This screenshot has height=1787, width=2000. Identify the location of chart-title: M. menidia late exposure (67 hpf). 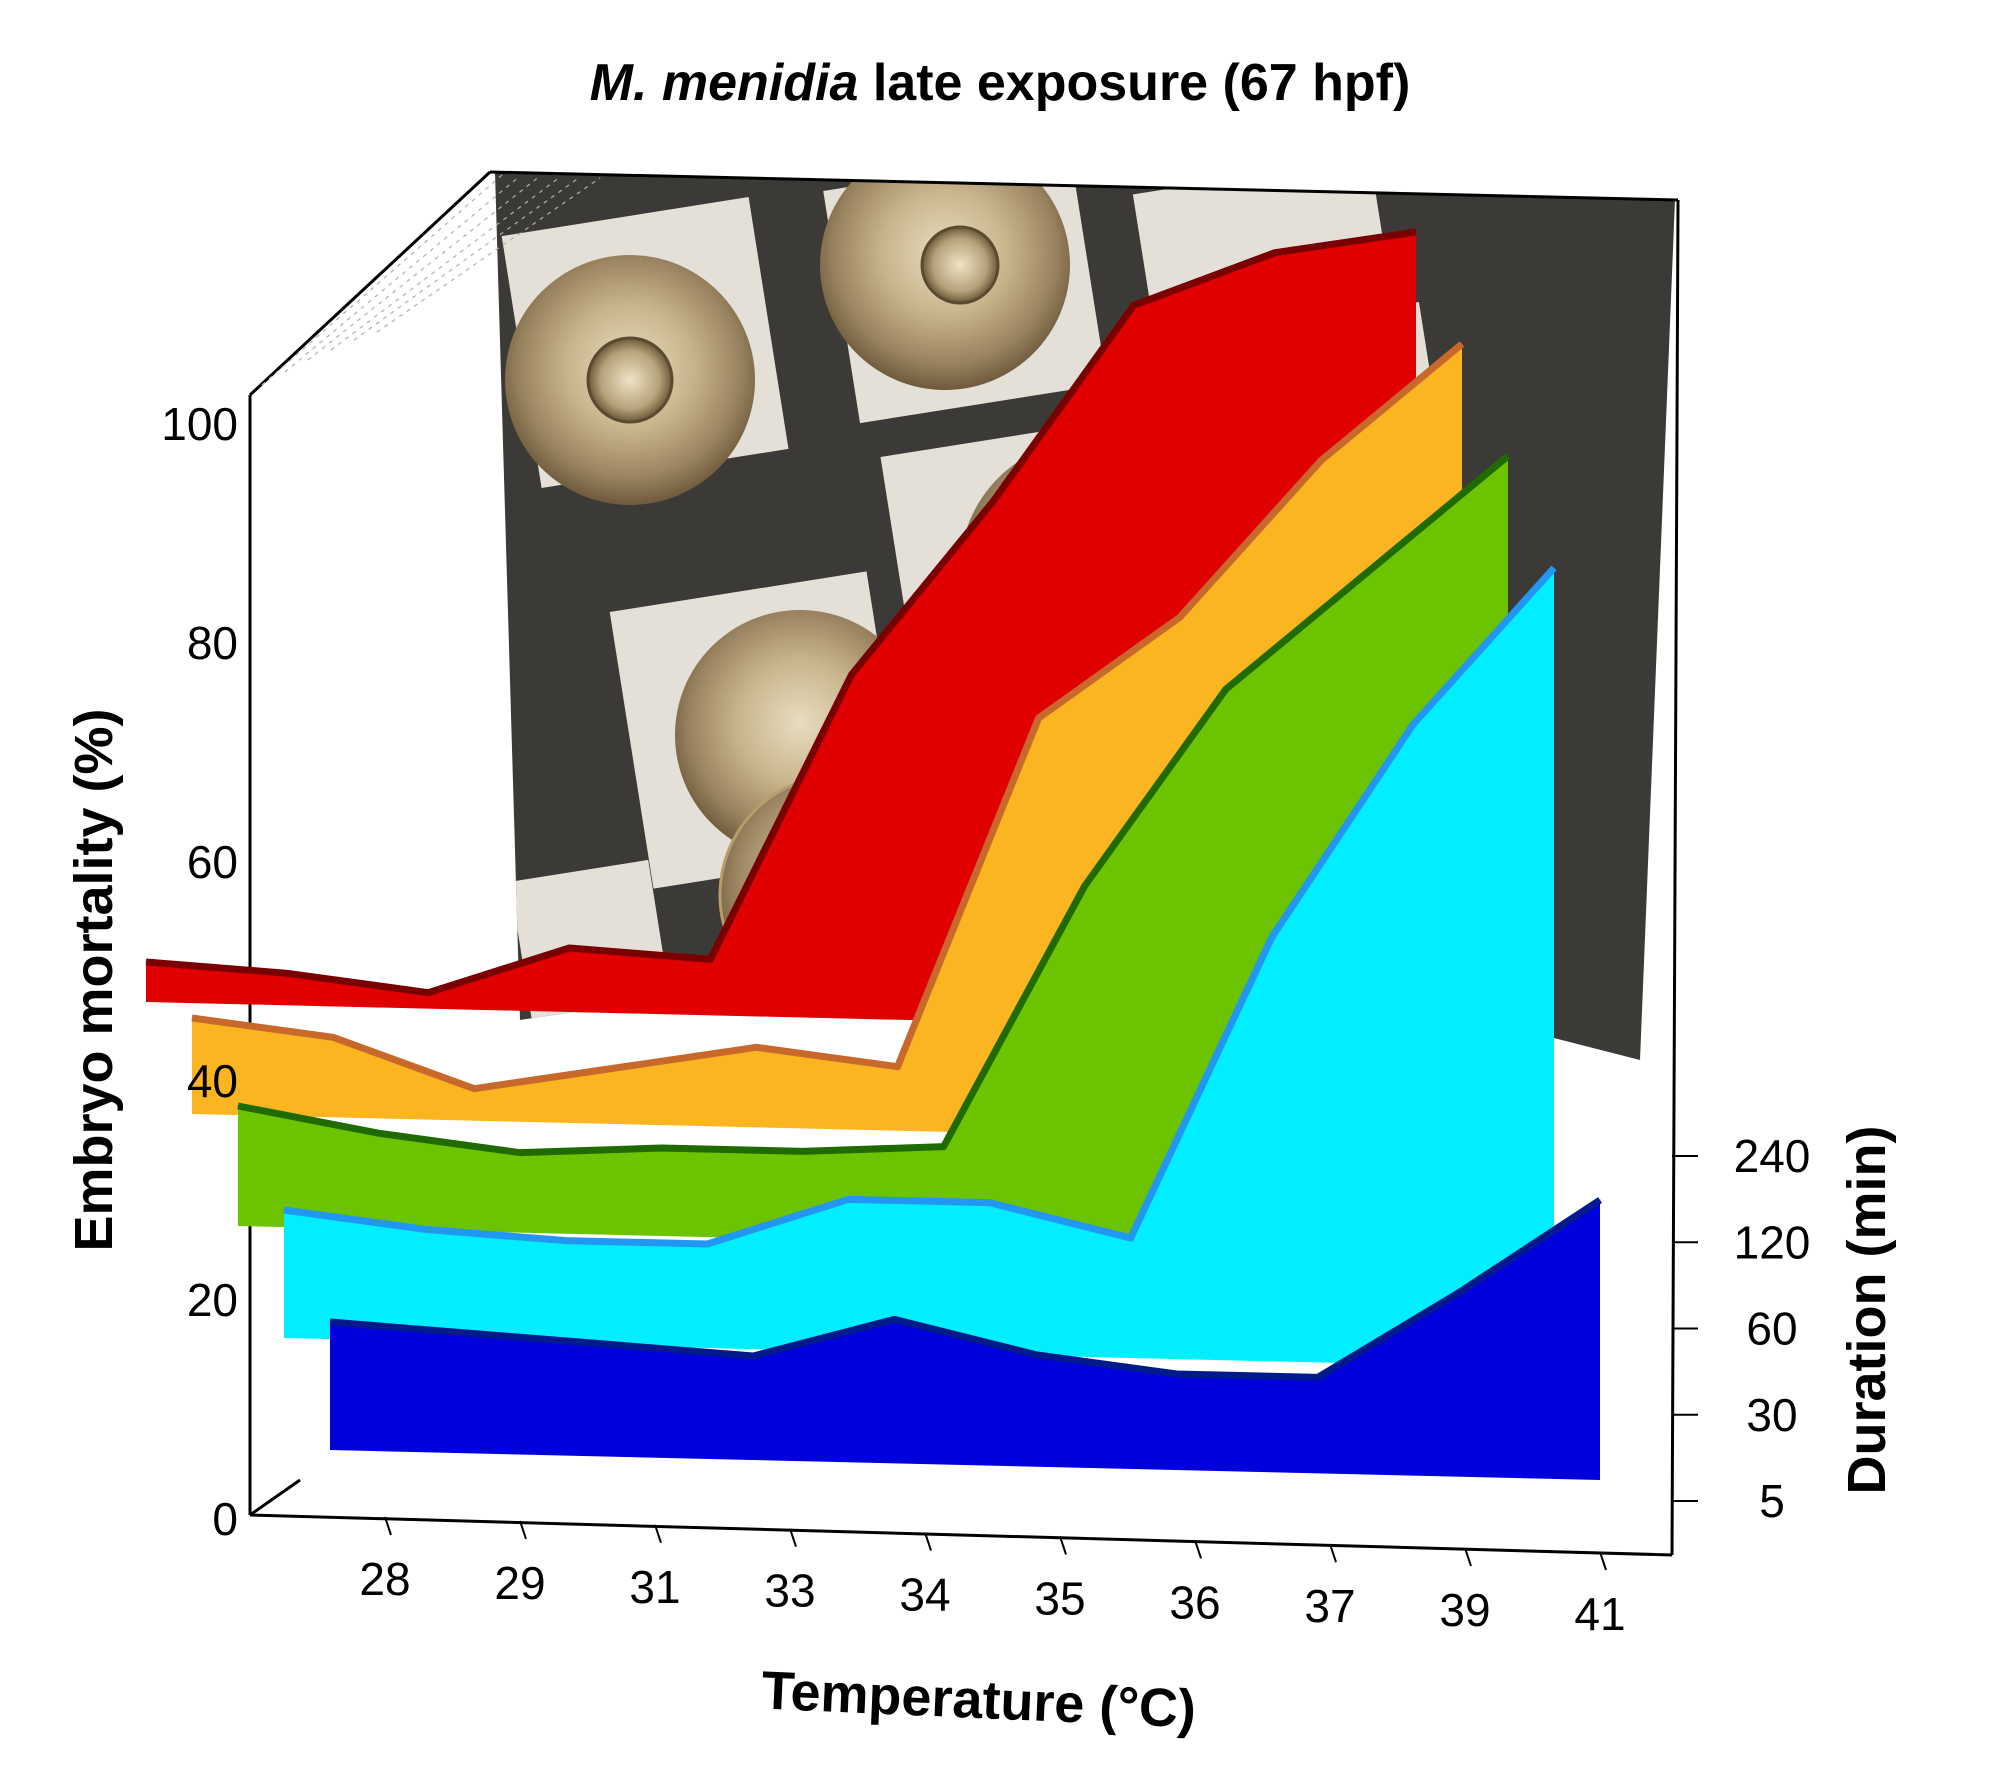
(1000, 83).